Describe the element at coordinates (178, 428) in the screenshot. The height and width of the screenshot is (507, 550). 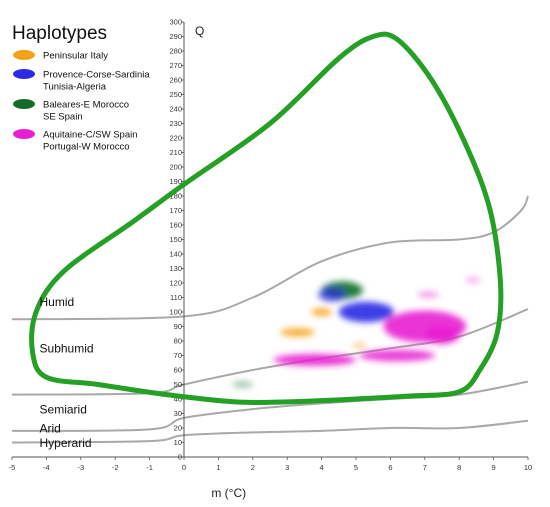
I see `y-tick-label: 20` at that location.